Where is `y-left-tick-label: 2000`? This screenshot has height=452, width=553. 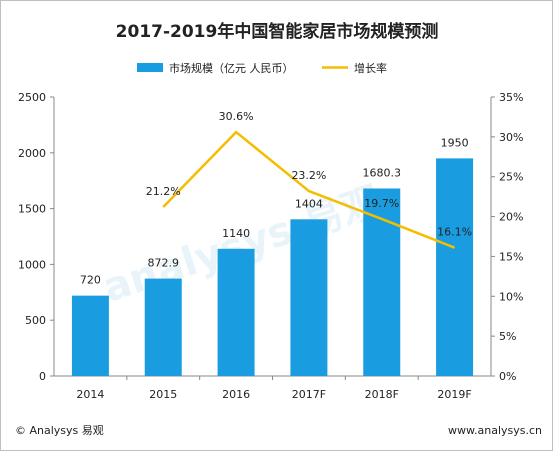 y-left-tick-label: 2000 is located at coordinates (32, 153).